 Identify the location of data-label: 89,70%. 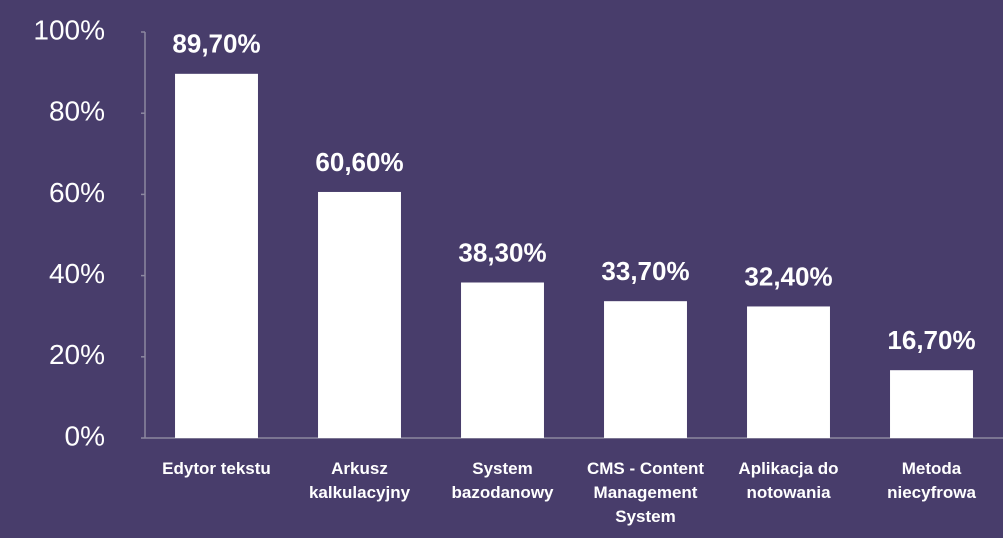
(216, 44).